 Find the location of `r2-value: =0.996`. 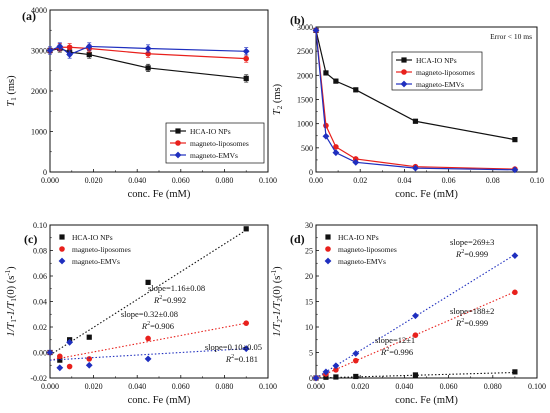

r2-value: =0.996 is located at coordinates (401, 352).